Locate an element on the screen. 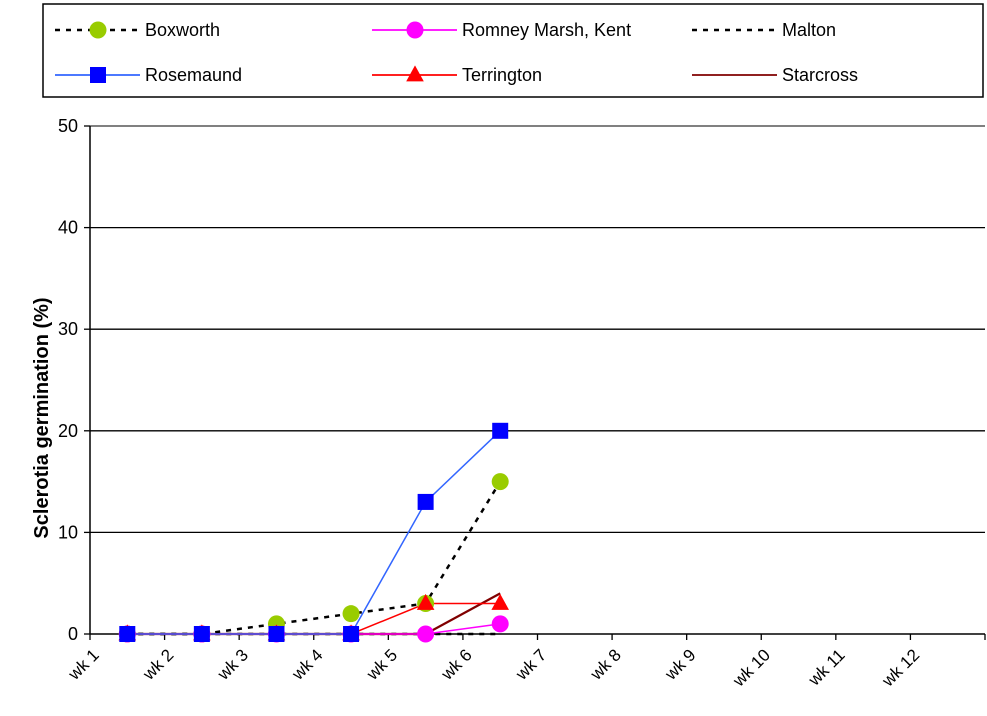  x-tick-label: wk 1 is located at coordinates (83, 664).